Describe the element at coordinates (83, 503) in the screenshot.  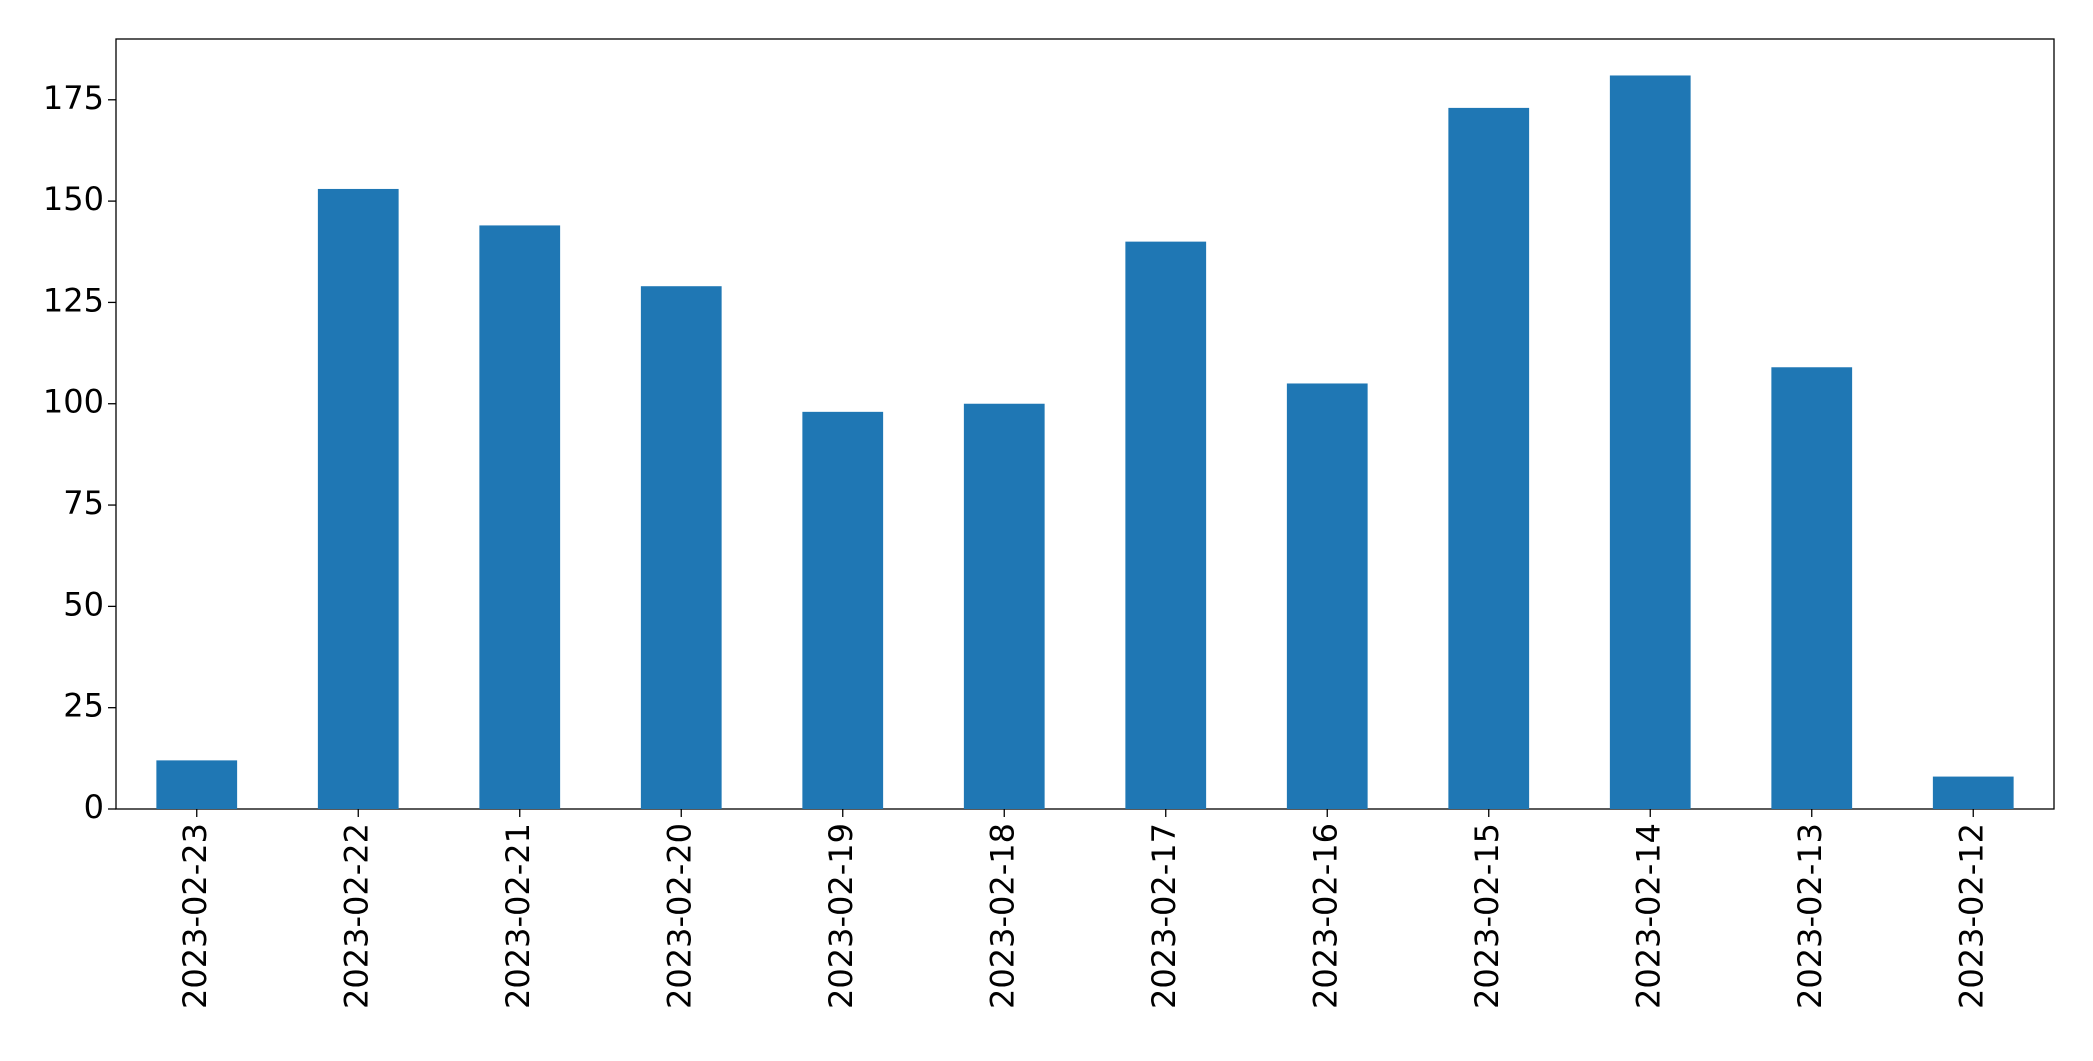
I see `y-tick-label: 75` at that location.